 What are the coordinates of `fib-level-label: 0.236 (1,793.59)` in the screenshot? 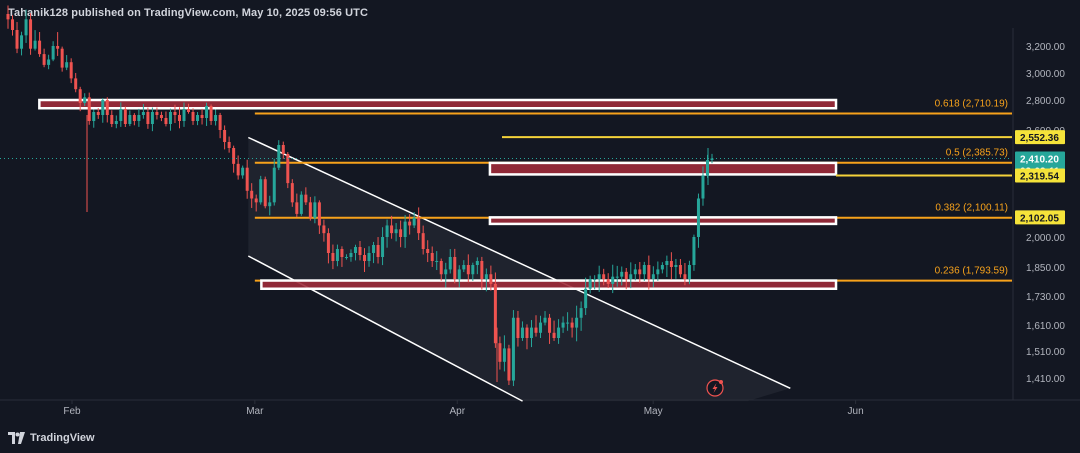 It's located at (971, 271).